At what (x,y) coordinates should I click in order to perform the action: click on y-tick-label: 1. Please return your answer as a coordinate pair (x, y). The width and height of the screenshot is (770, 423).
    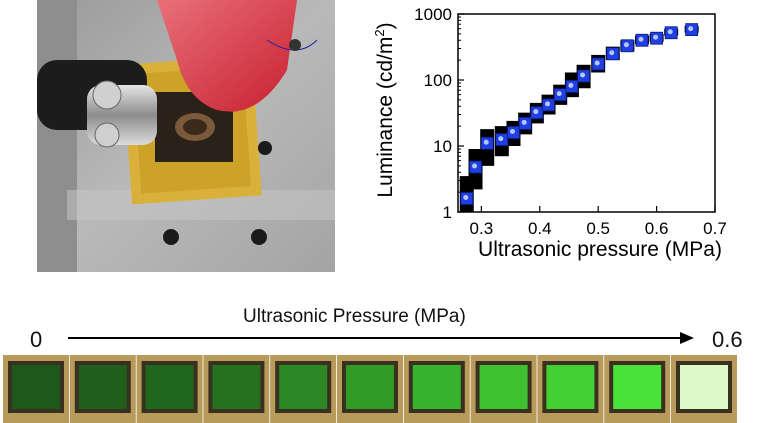
    Looking at the image, I should click on (447, 212).